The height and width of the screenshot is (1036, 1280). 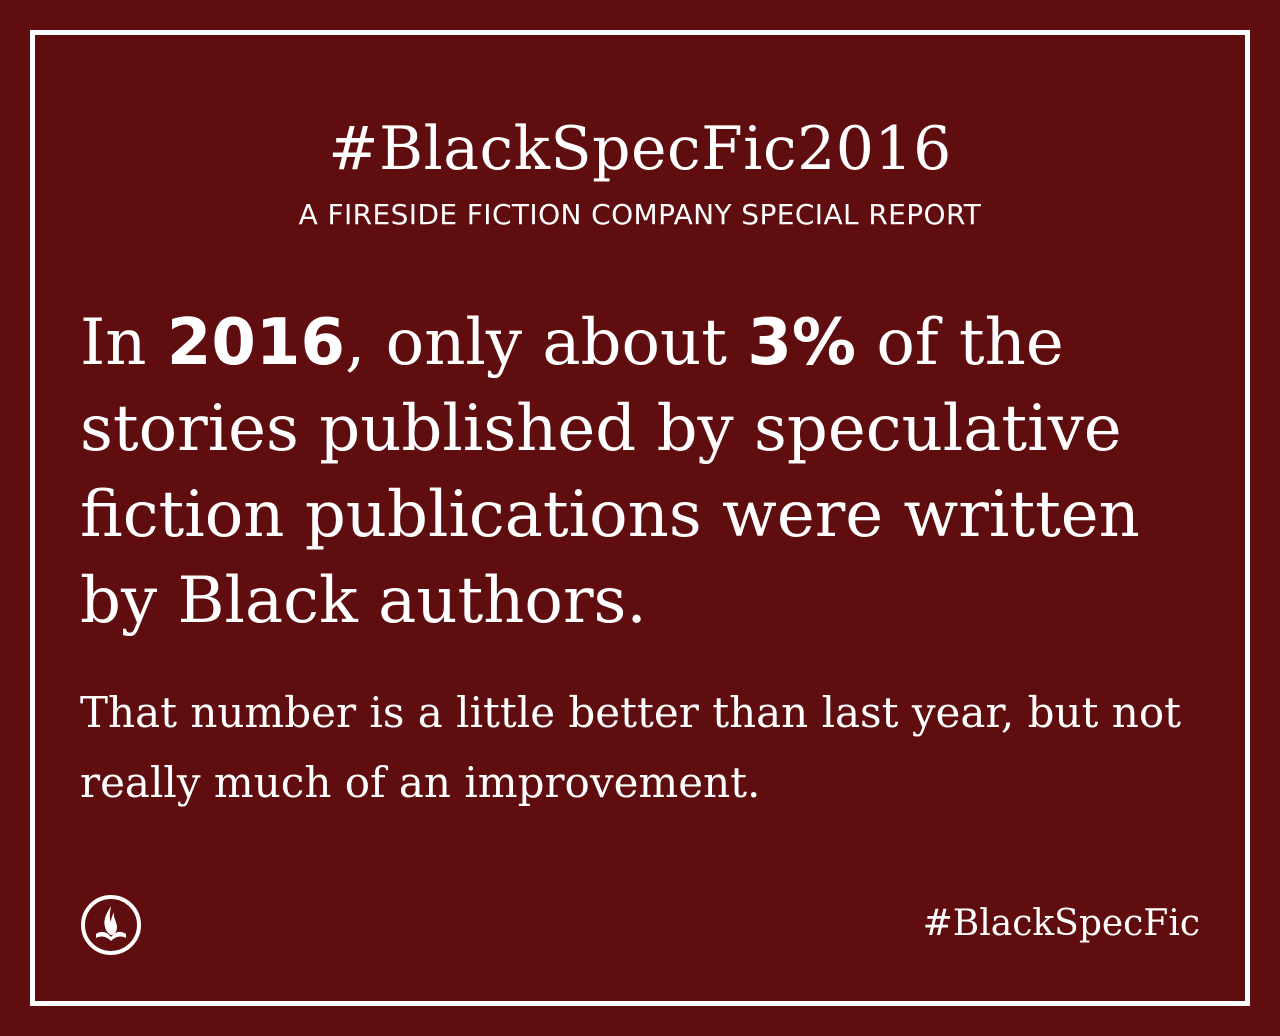 I want to click on fireside-flame-book-icon, so click(x=111, y=925).